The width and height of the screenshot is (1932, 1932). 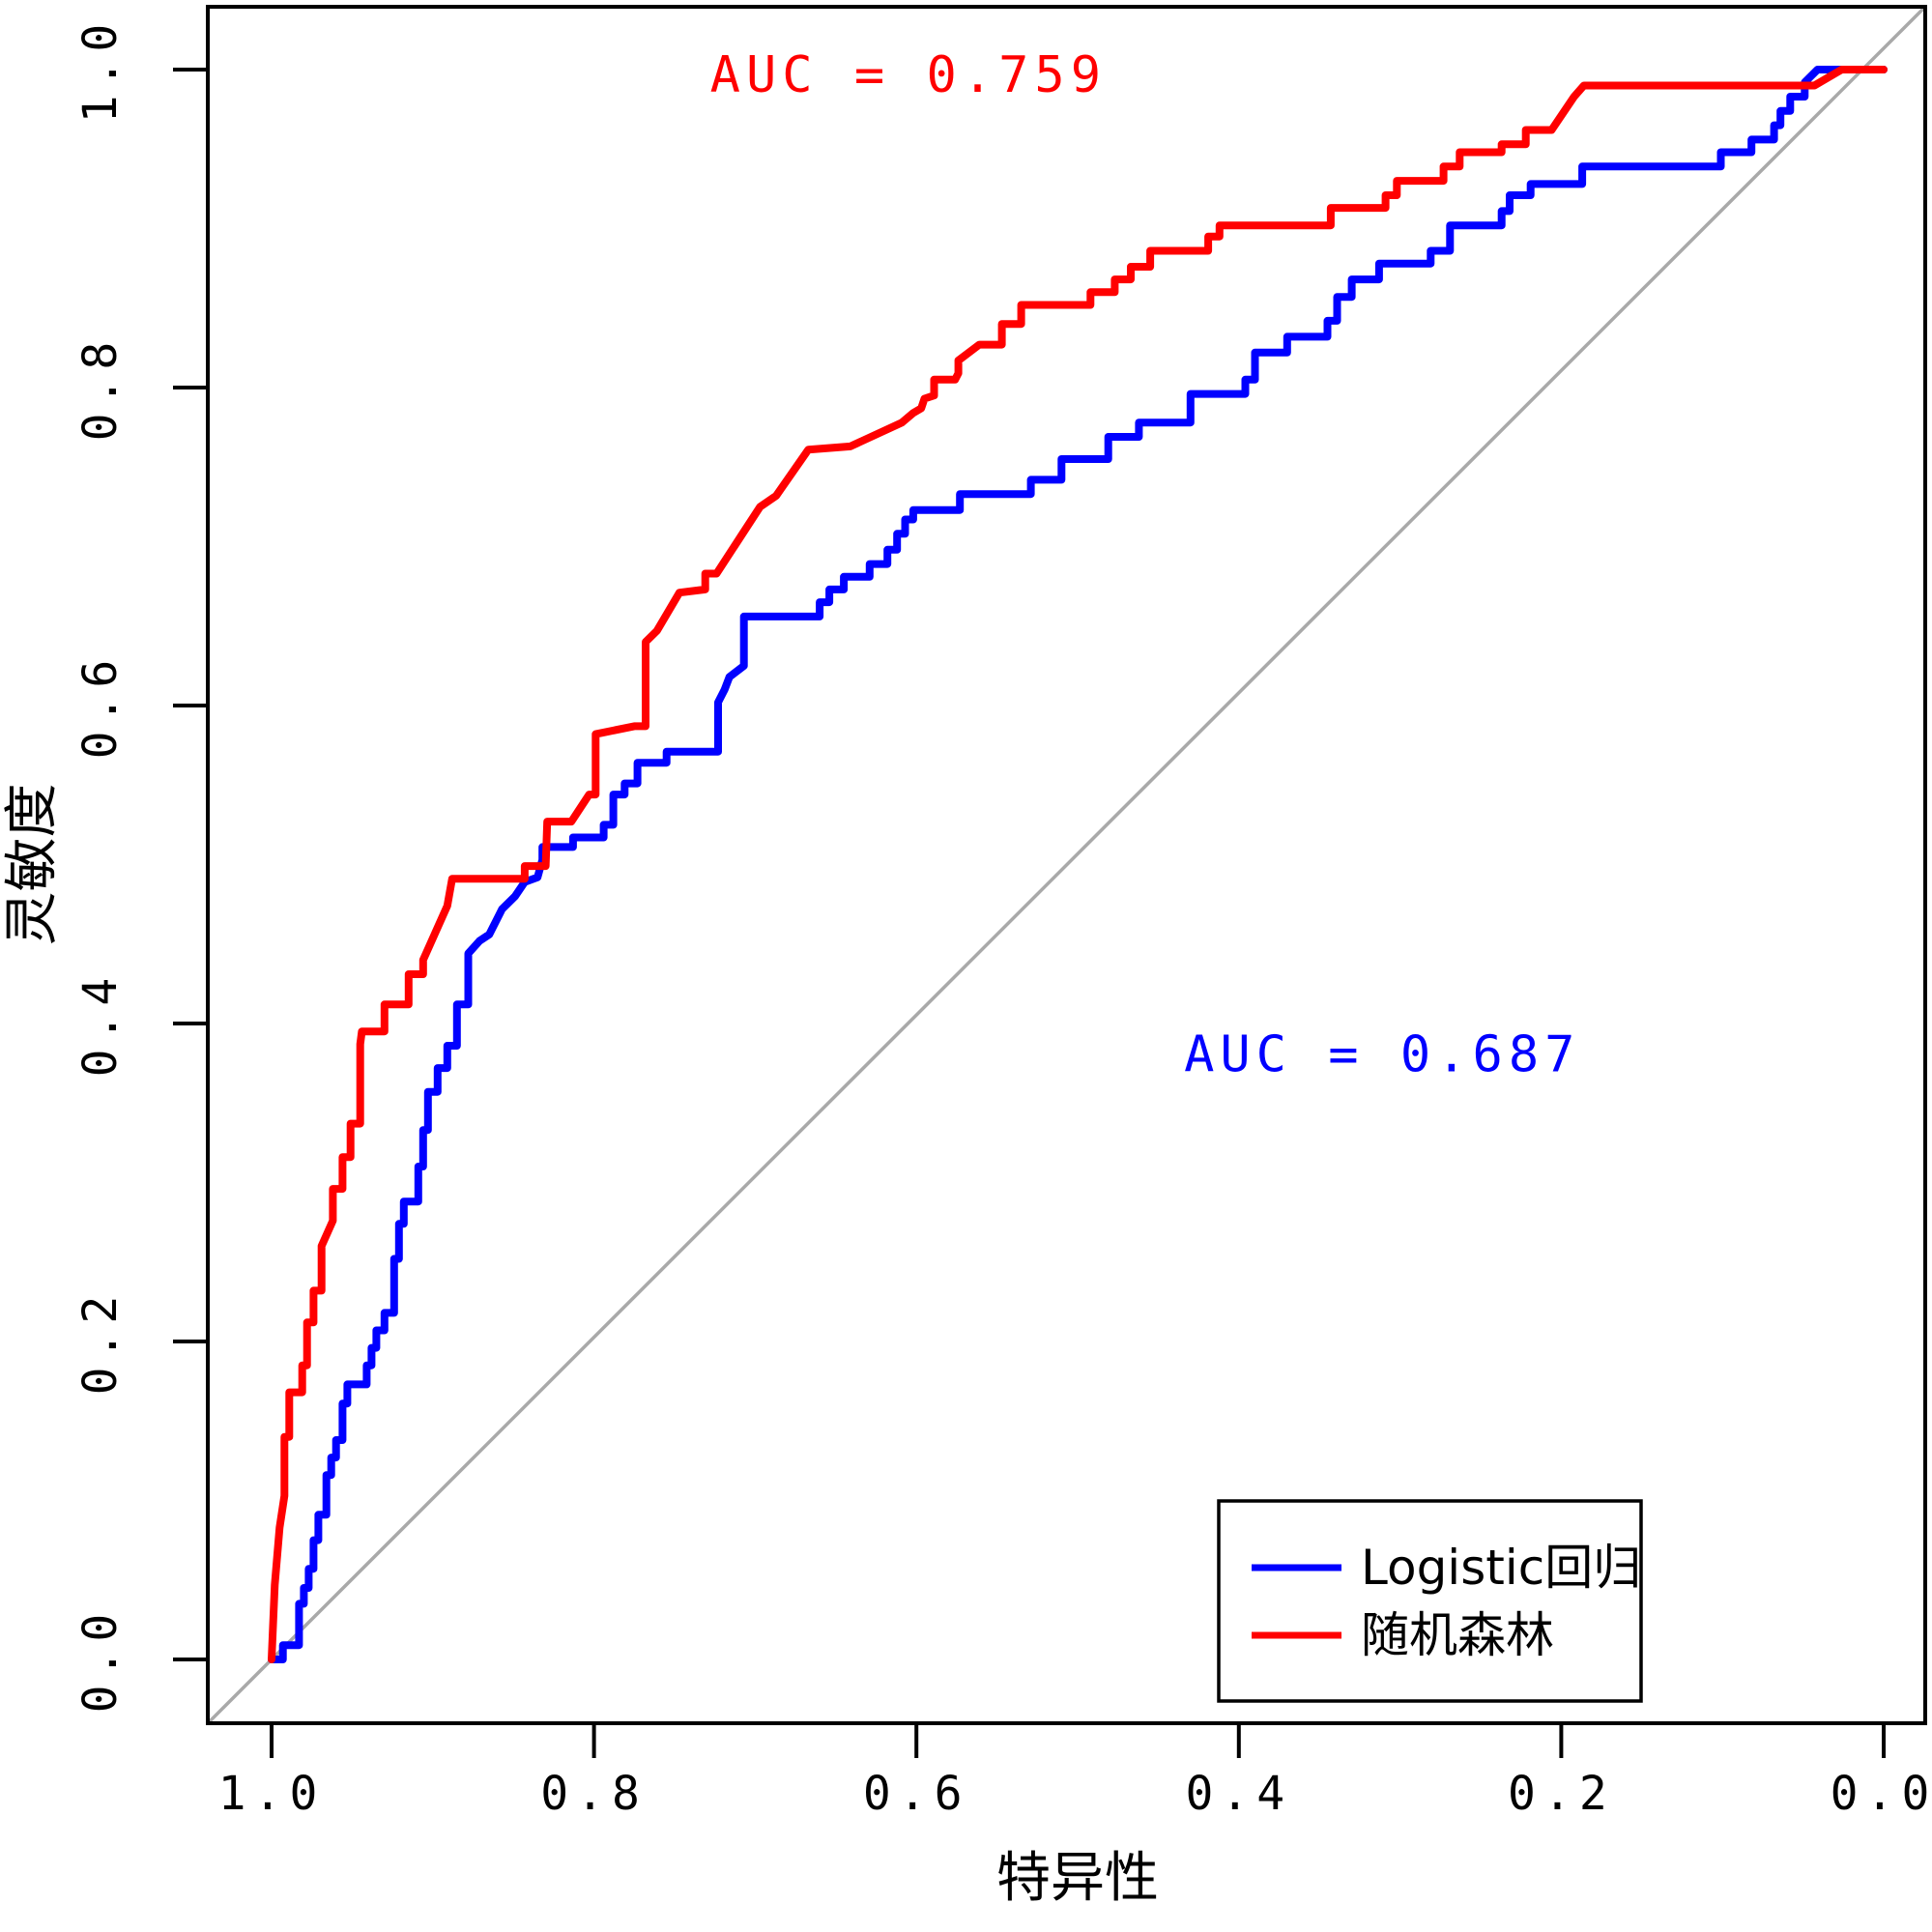 What do you see at coordinates (1457, 1635) in the screenshot?
I see `legend-label: 随机森林` at bounding box center [1457, 1635].